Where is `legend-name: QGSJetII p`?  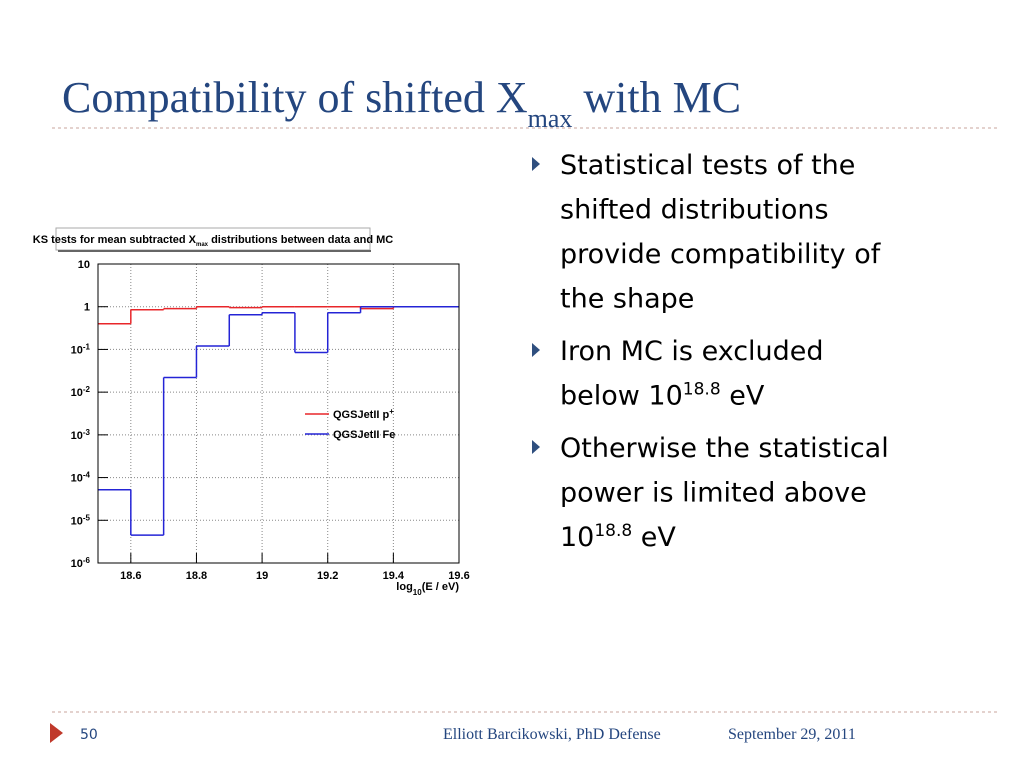
legend-name: QGSJetII p is located at coordinates (361, 415).